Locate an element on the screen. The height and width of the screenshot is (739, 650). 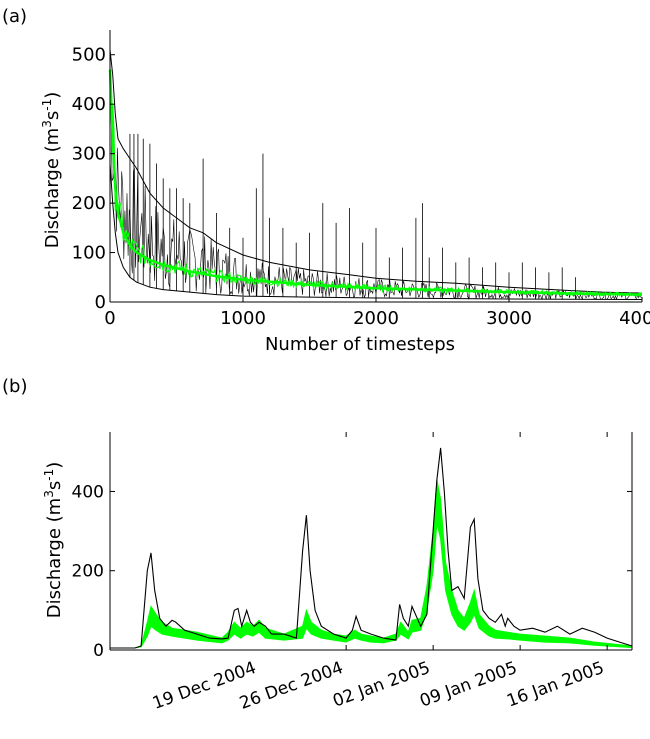
panel-a-xlabel: Number of timesteps is located at coordinates (360, 344).